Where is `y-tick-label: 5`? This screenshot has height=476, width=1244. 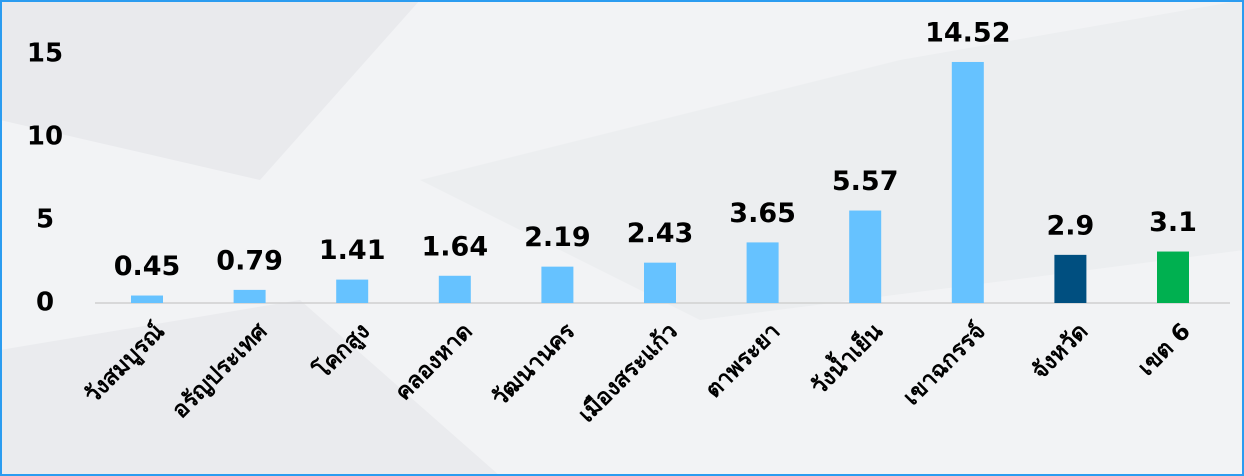
y-tick-label: 5 is located at coordinates (45, 220).